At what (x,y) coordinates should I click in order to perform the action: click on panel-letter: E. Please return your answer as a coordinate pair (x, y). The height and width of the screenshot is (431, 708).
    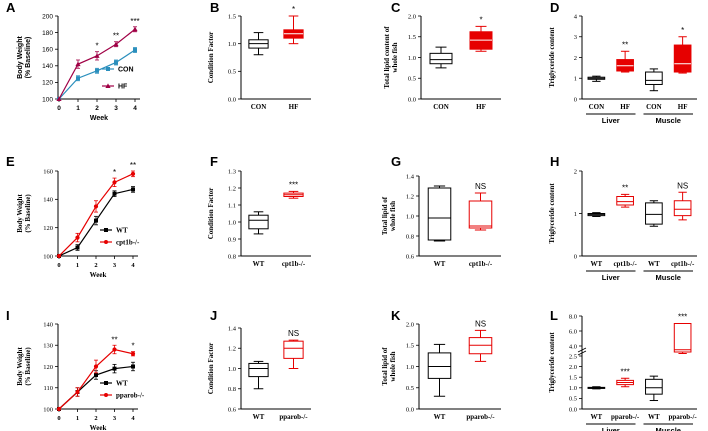
    Looking at the image, I should click on (10, 161).